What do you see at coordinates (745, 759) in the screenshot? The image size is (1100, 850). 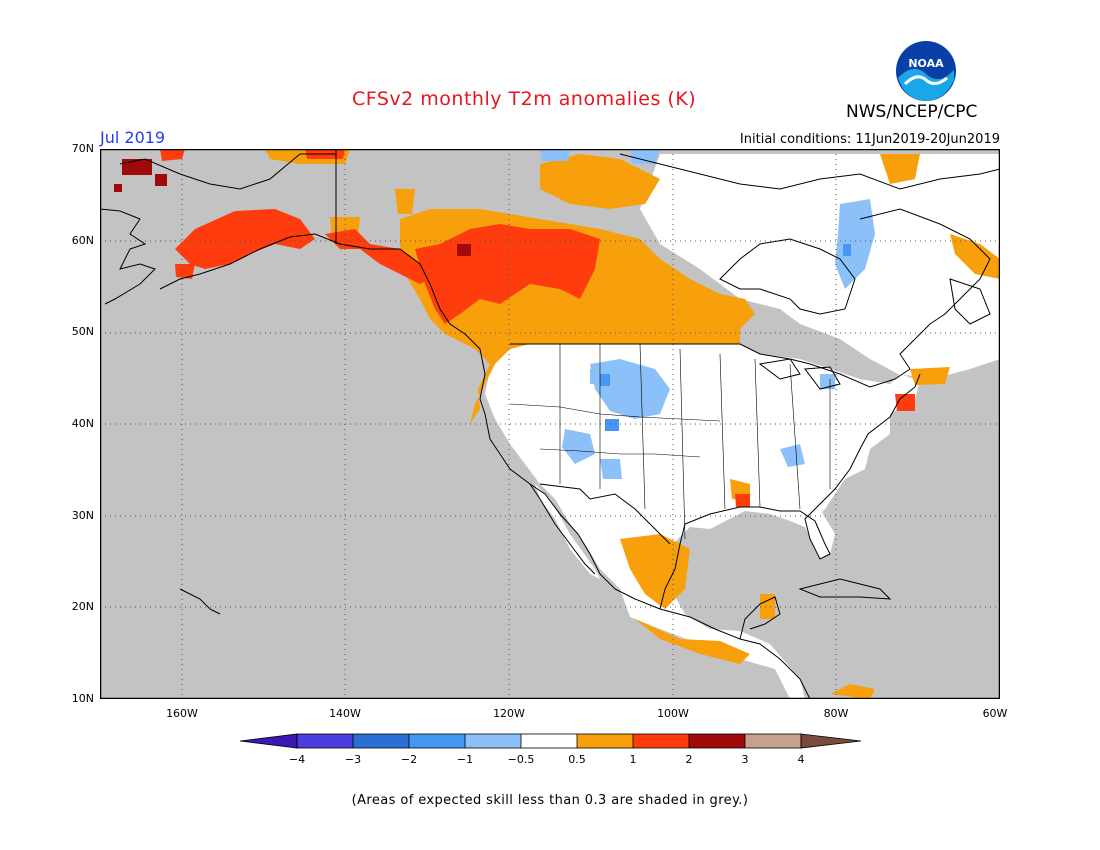 I see `colorbar-label: 3` at bounding box center [745, 759].